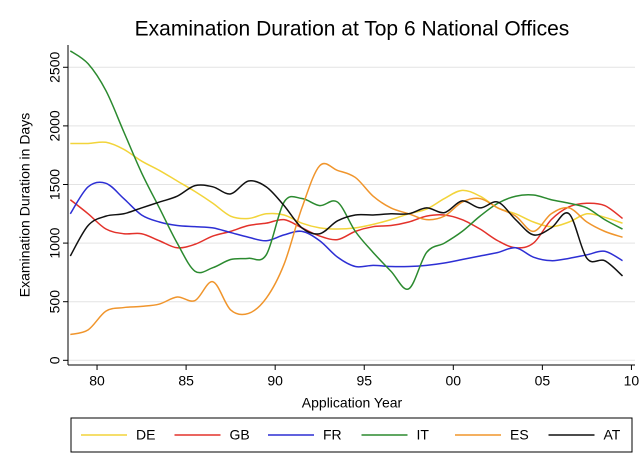  I want to click on y-tick-label: 0, so click(55, 360).